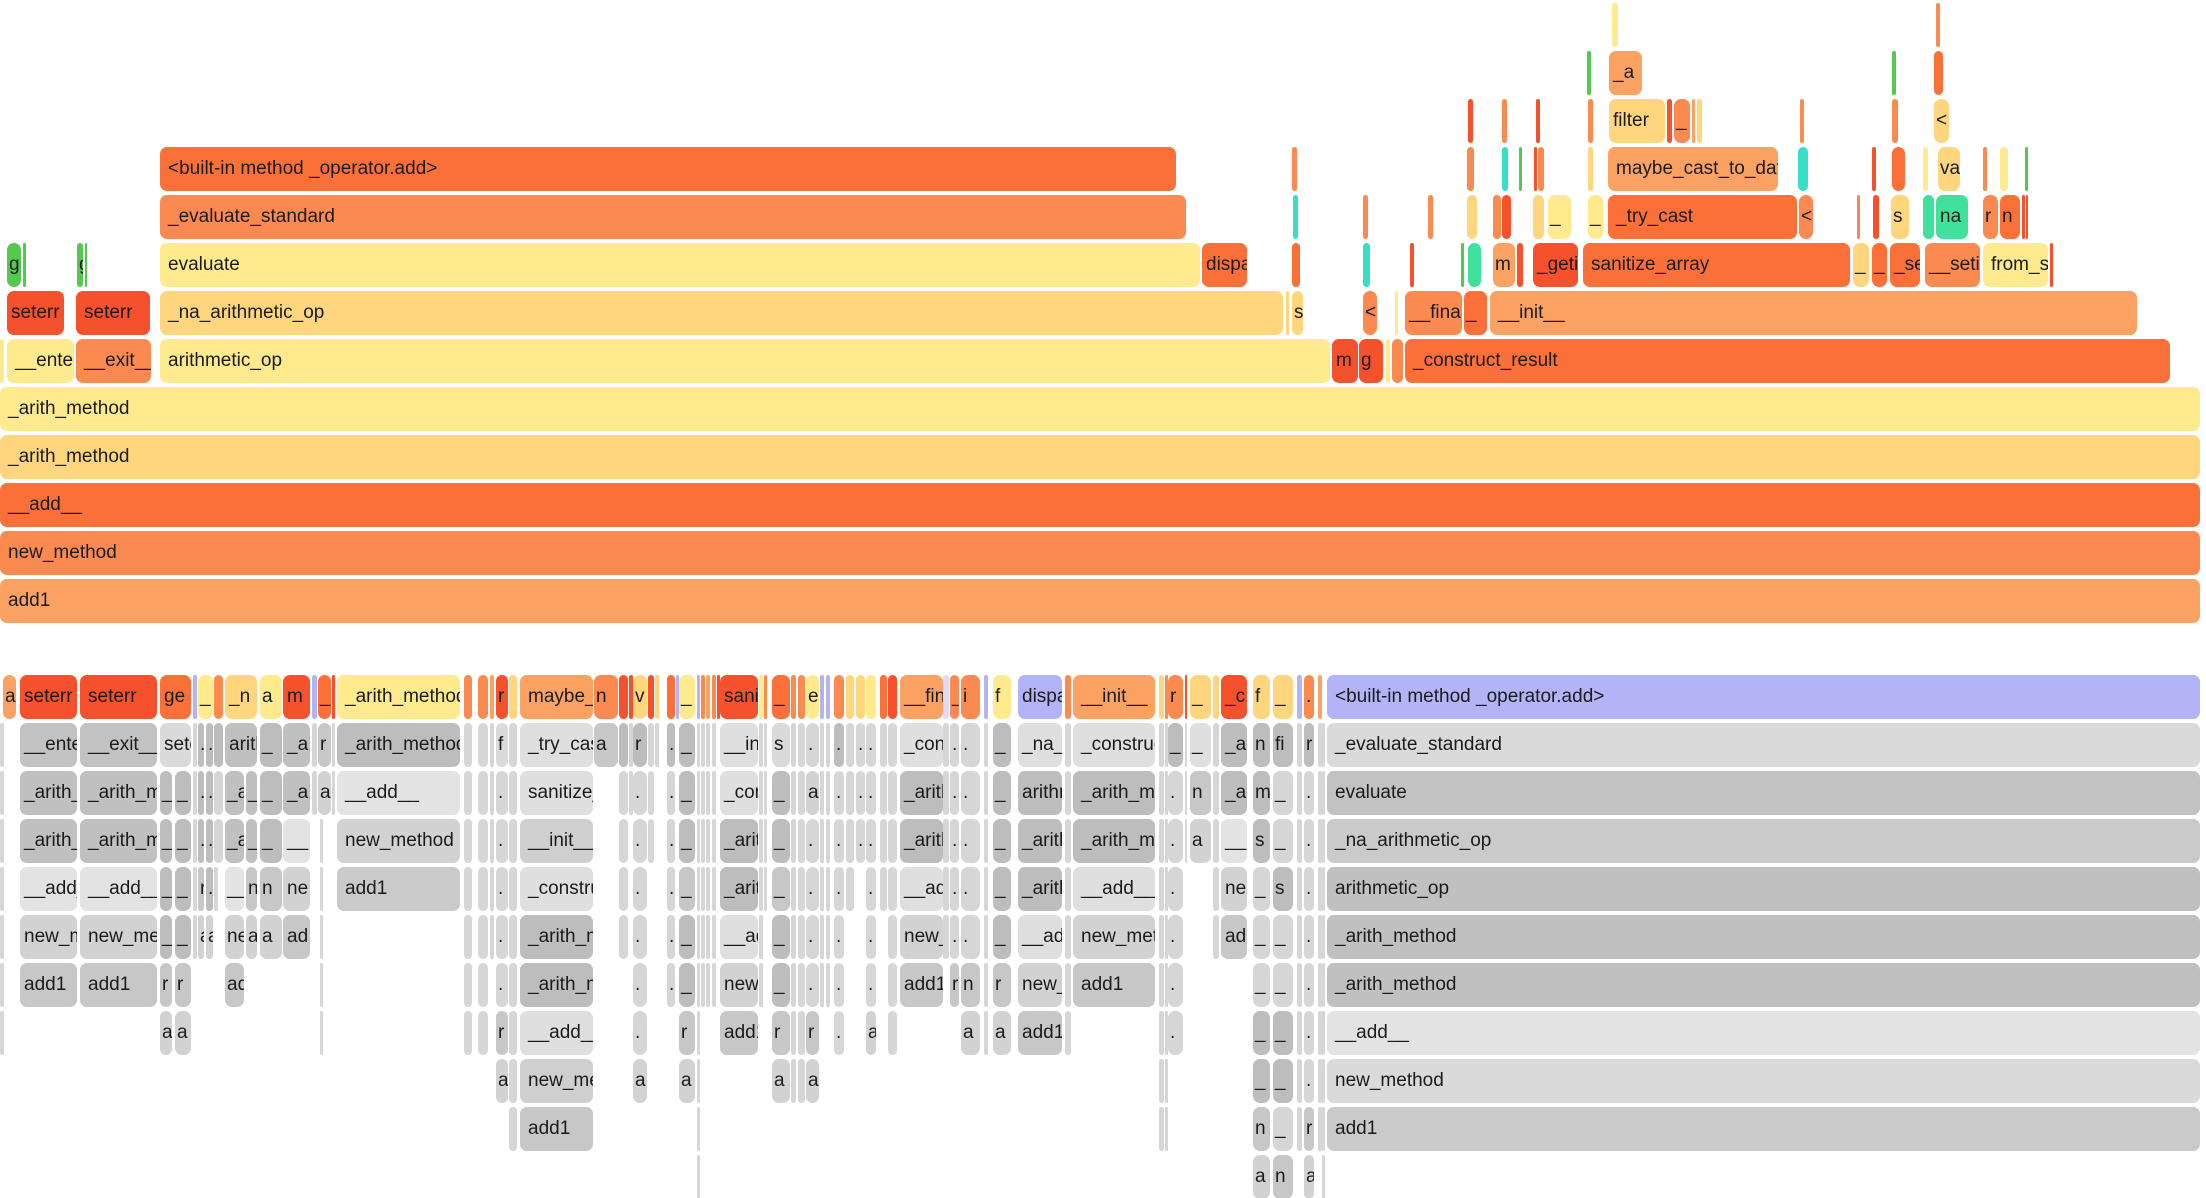 The height and width of the screenshot is (1198, 2206). I want to click on flame-bar-_a: _a, so click(234, 793).